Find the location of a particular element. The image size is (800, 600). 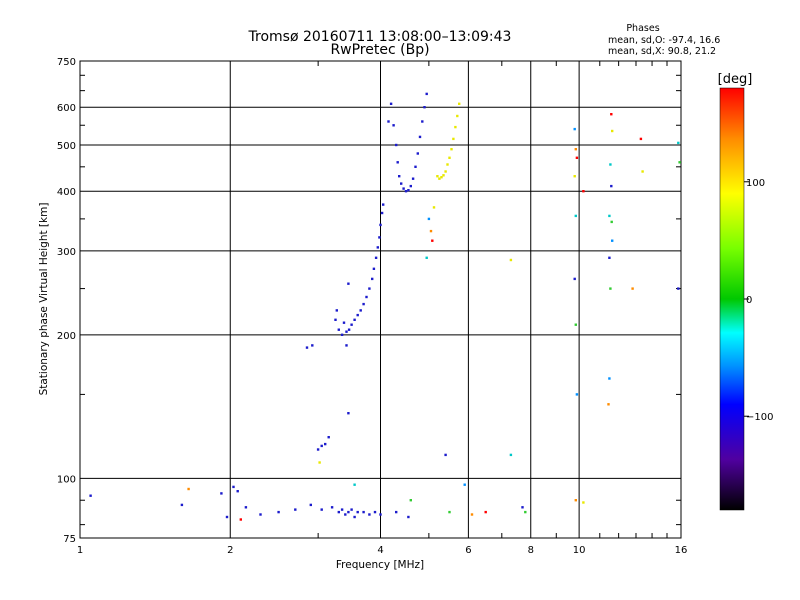

y-axis-label: Stationary phase Virtual Height [km] is located at coordinates (44, 299).